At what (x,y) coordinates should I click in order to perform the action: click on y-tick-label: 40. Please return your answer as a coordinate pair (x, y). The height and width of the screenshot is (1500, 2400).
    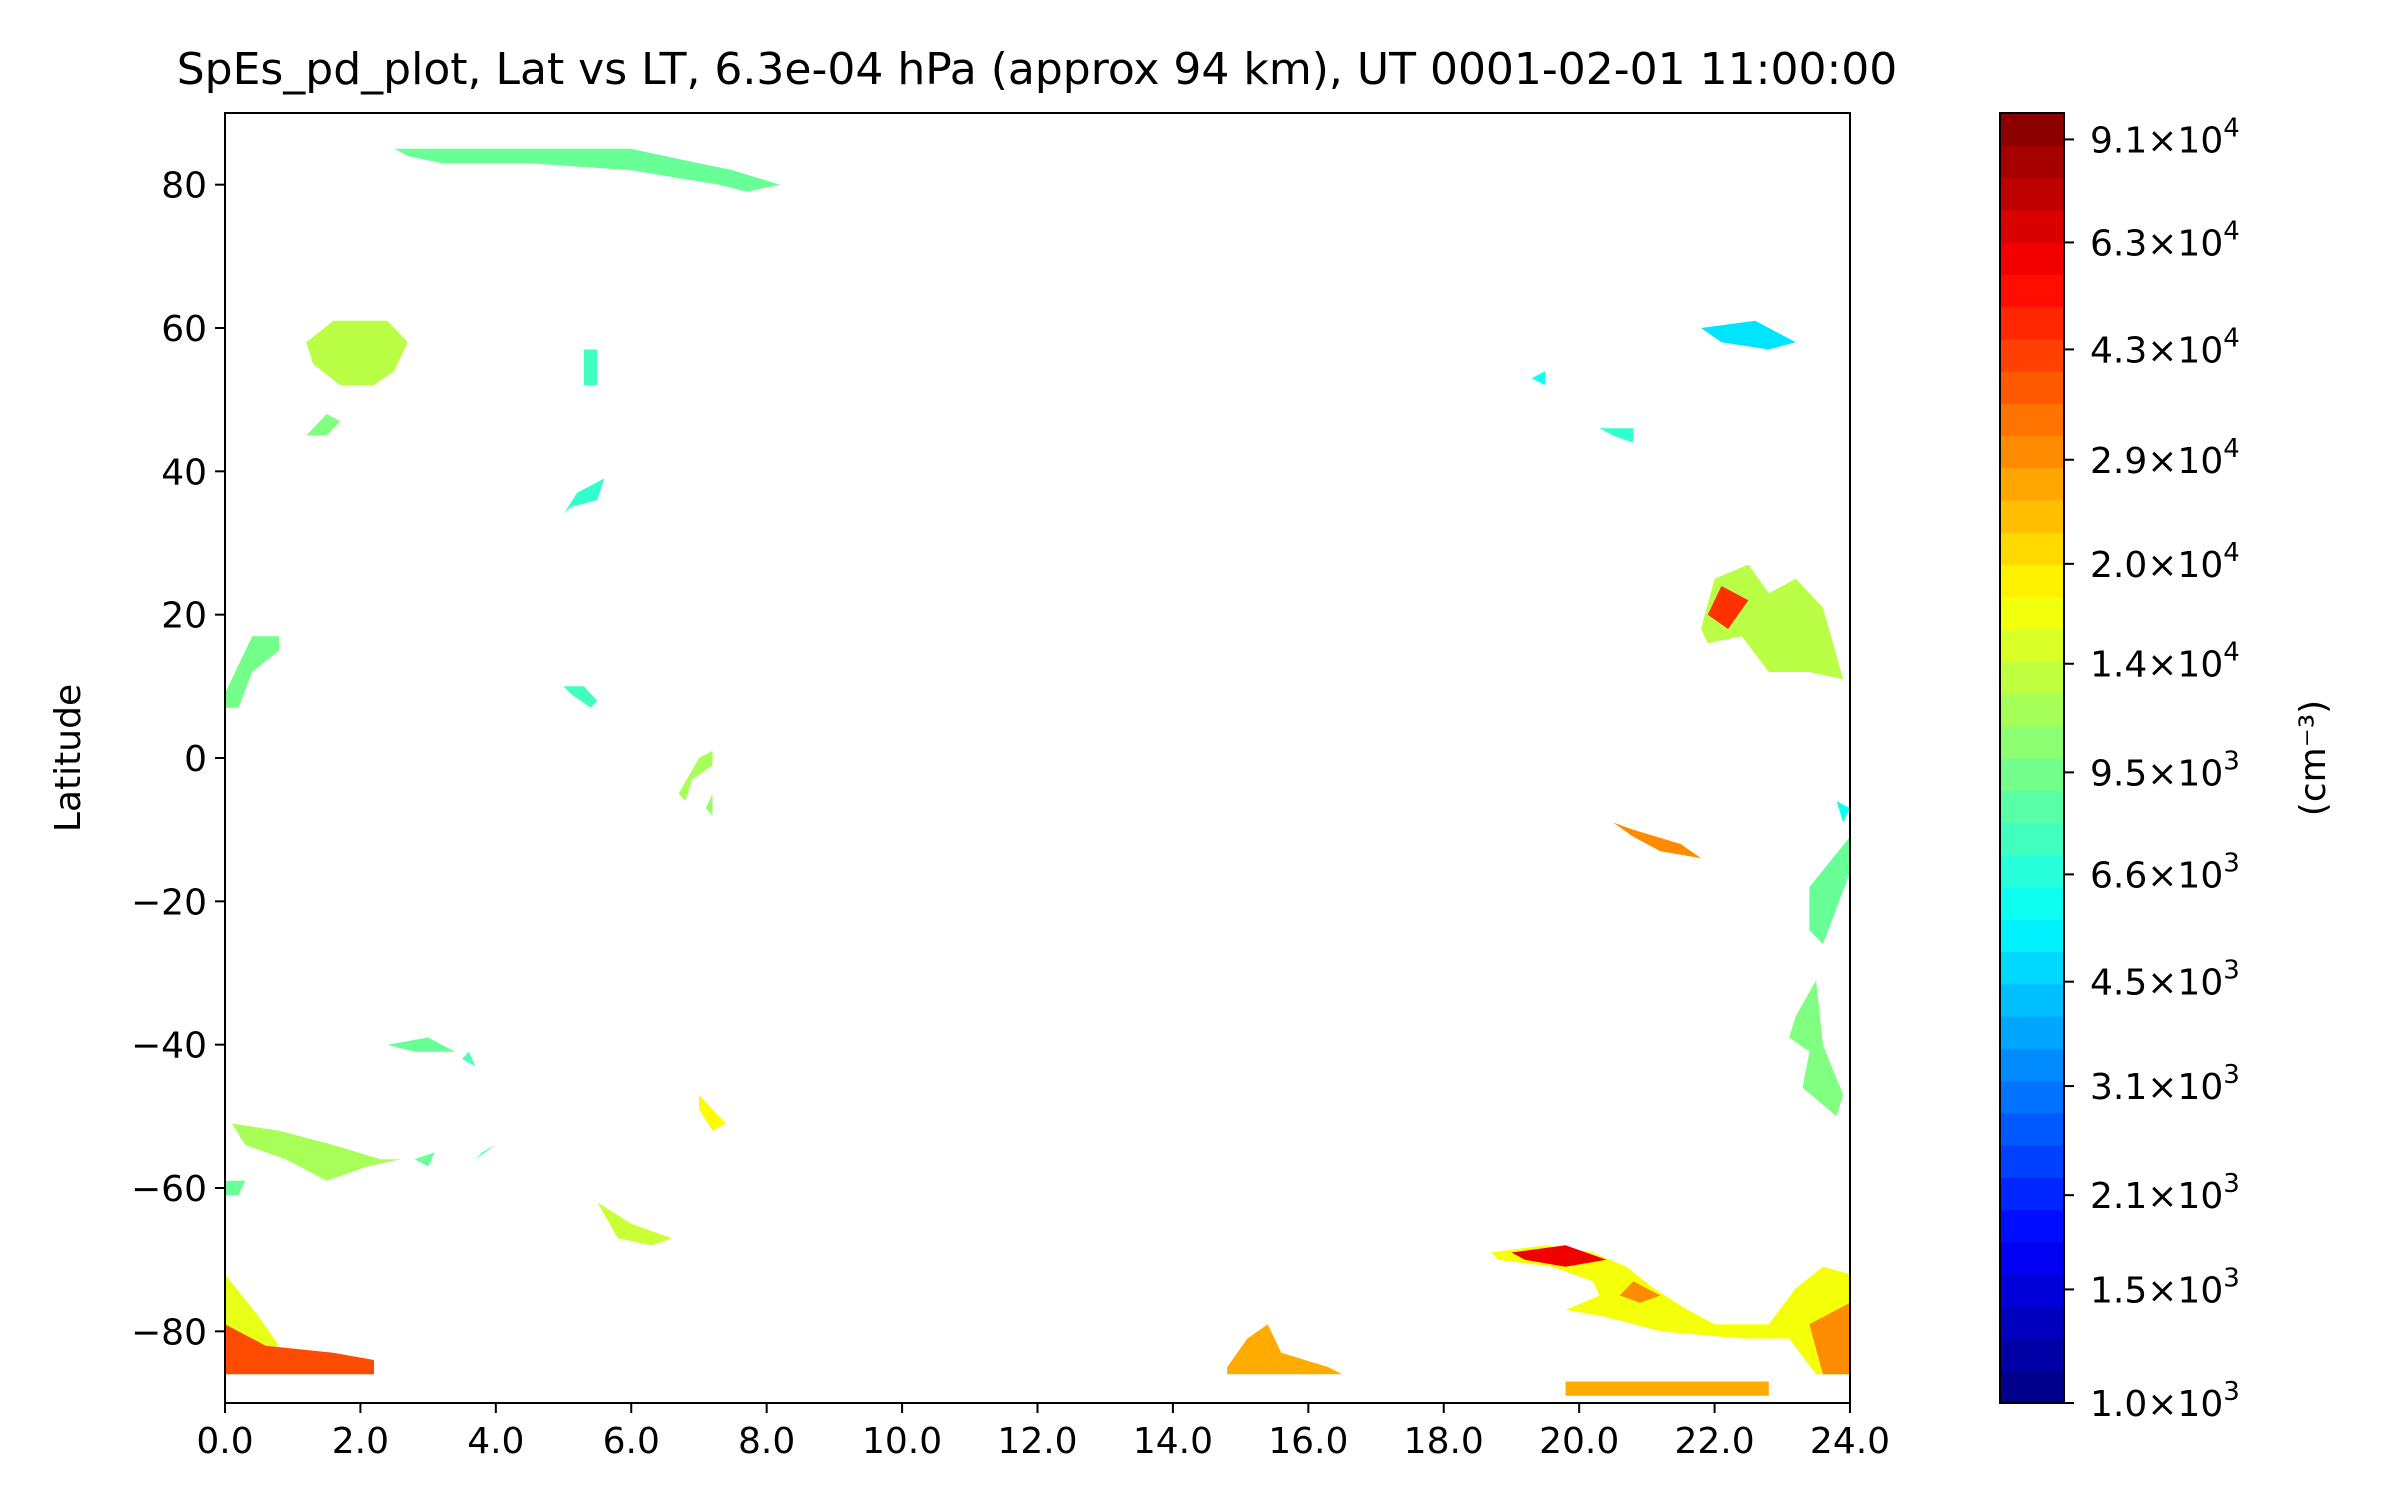
    Looking at the image, I should click on (184, 472).